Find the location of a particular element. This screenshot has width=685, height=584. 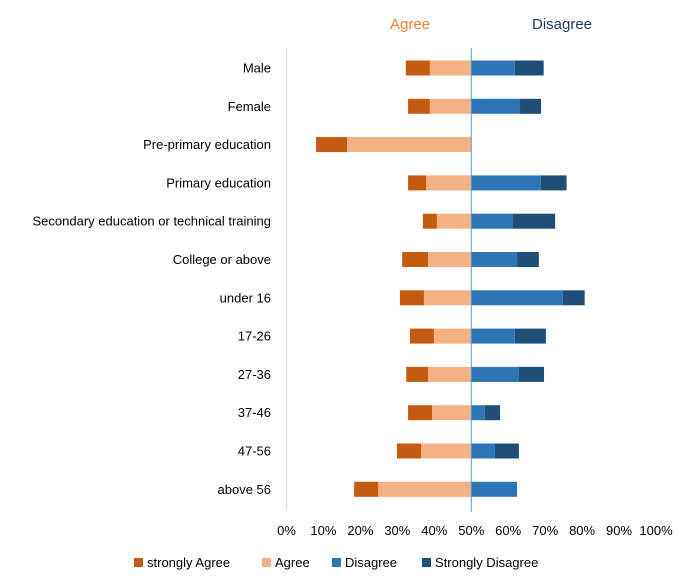

category-label: Female is located at coordinates (249, 106).